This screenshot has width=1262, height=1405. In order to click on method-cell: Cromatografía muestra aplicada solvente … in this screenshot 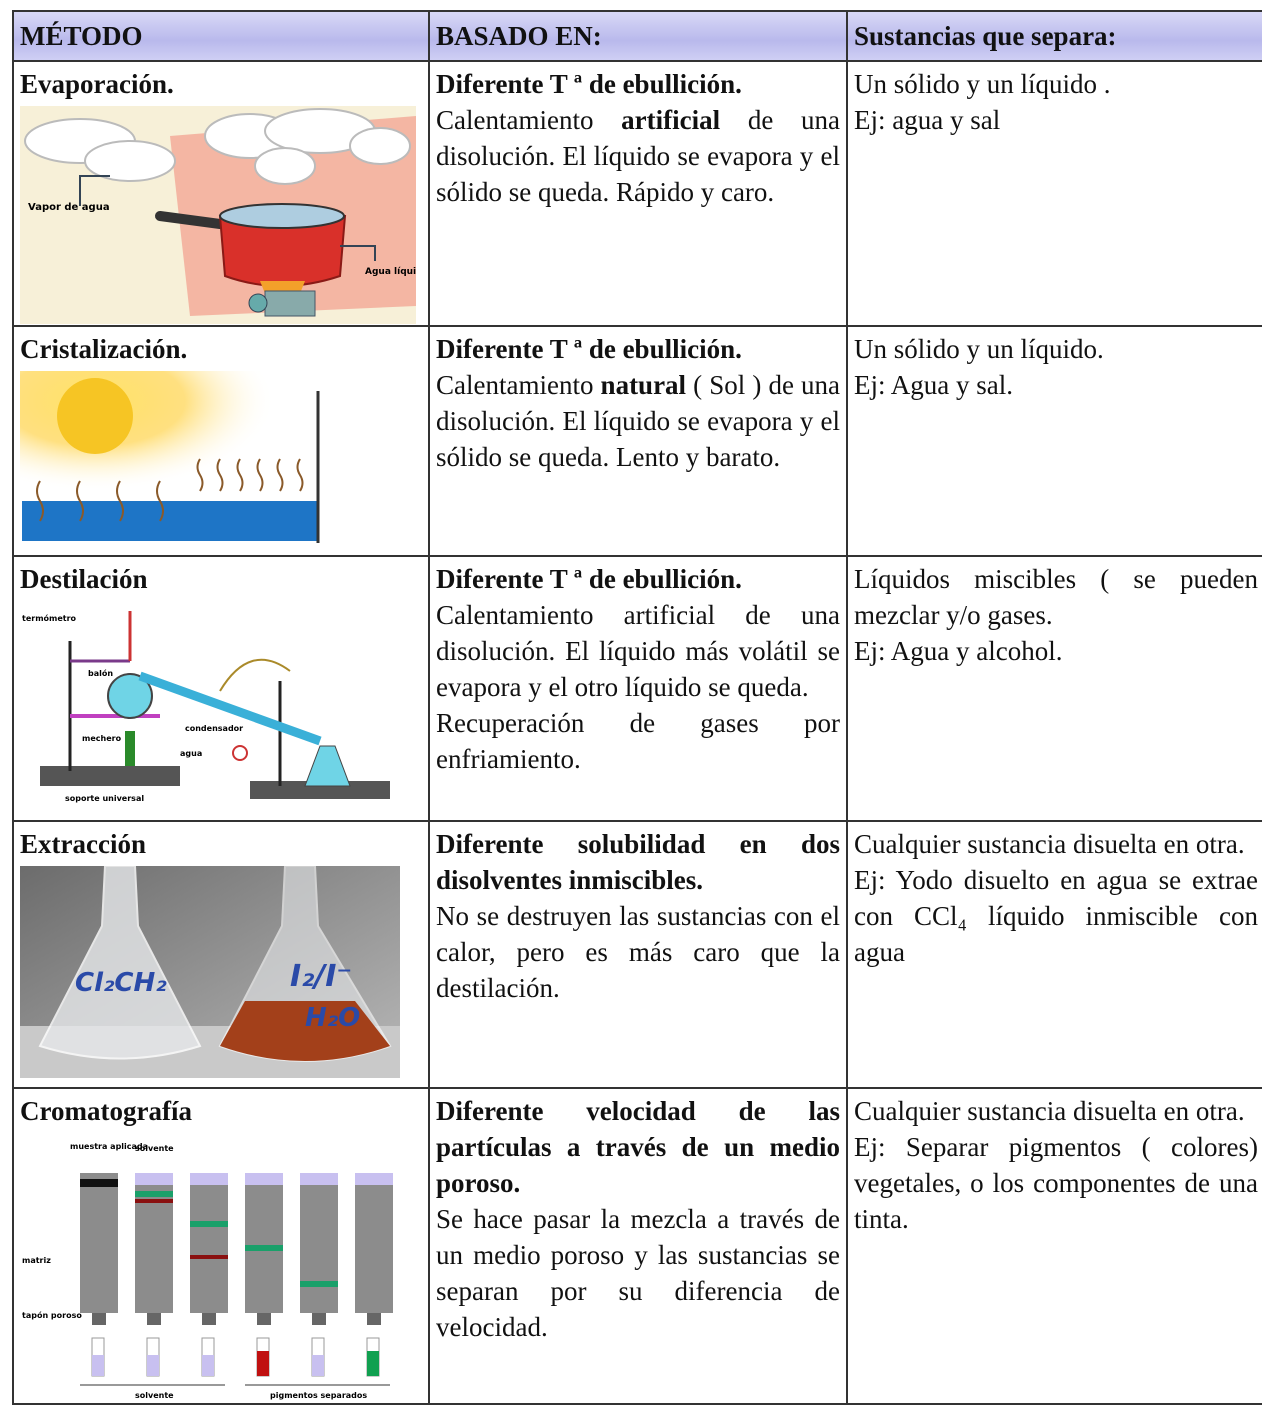, I will do `click(221, 1246)`.